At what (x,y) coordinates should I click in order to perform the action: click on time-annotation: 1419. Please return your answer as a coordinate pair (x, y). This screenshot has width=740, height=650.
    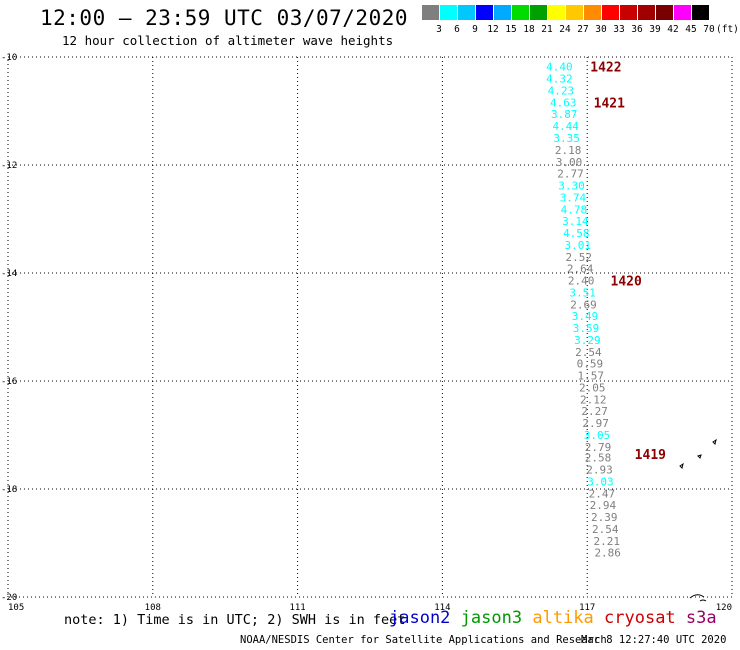
    Looking at the image, I should click on (650, 455).